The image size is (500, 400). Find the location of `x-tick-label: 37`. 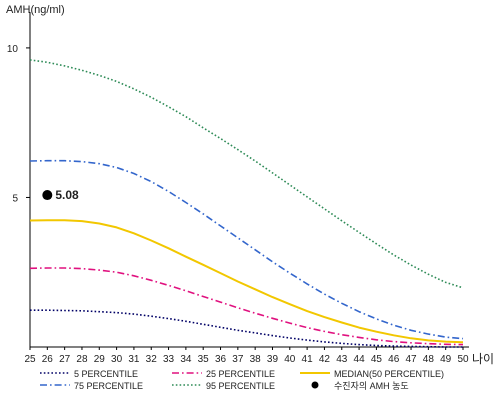

x-tick-label: 37 is located at coordinates (238, 359).